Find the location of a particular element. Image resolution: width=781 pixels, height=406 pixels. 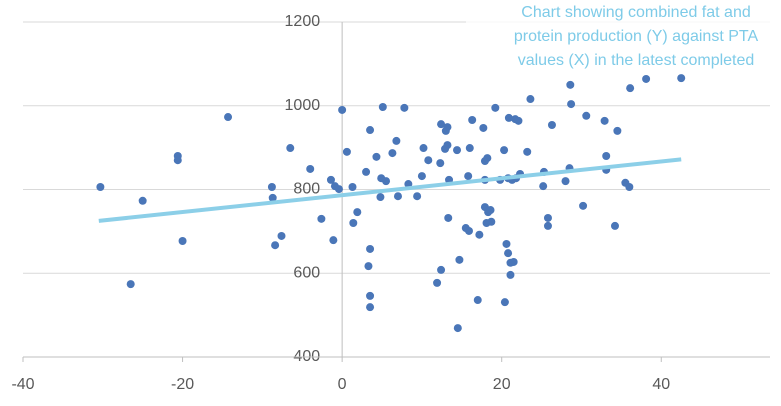

y-tick-label: 600 is located at coordinates (306, 272).